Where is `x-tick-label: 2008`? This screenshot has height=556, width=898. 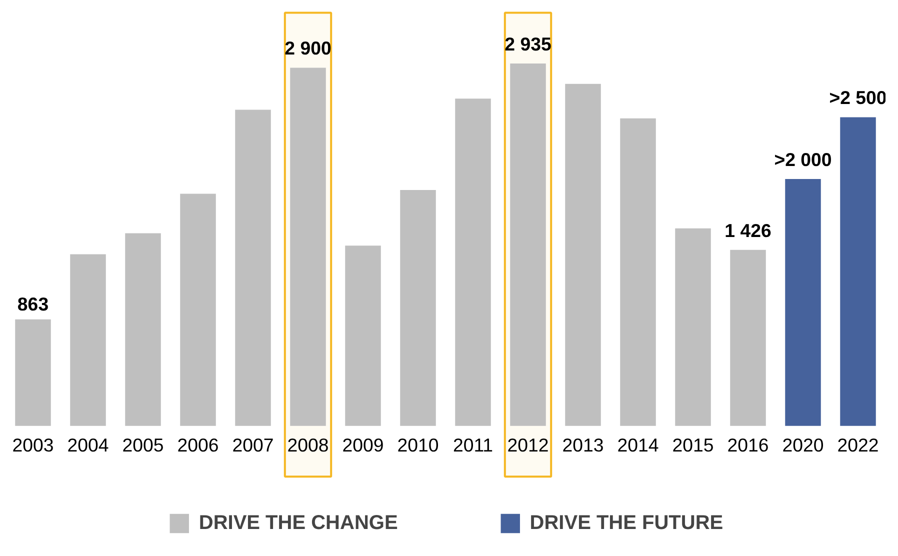
x-tick-label: 2008 is located at coordinates (308, 445).